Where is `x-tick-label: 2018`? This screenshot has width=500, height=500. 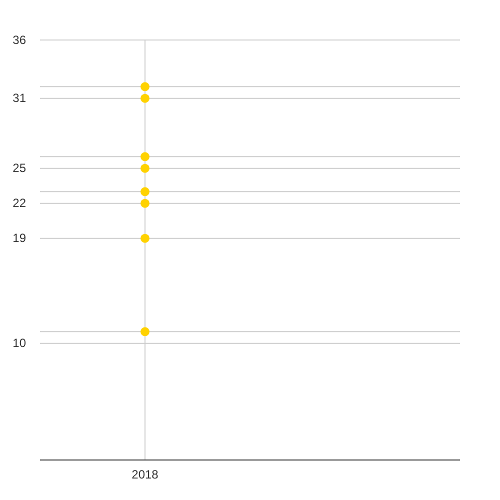 x-tick-label: 2018 is located at coordinates (145, 475).